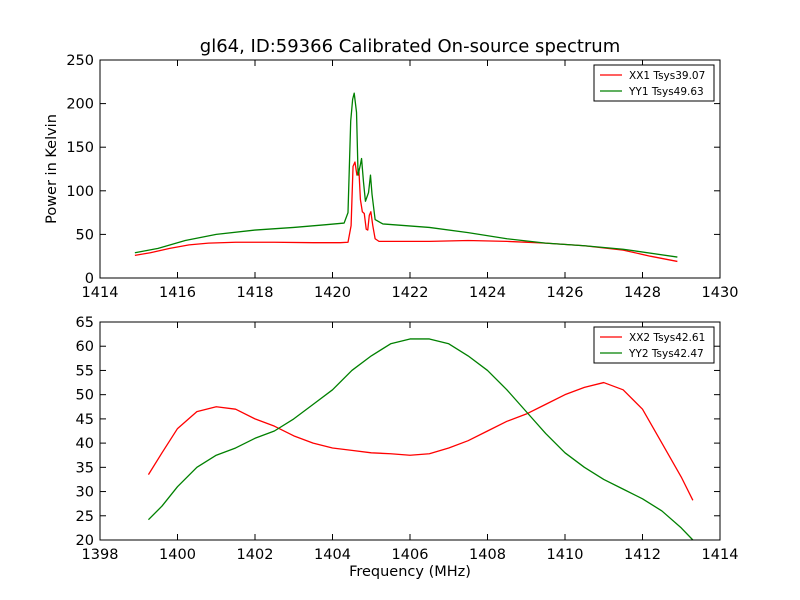  What do you see at coordinates (565, 293) in the screenshot?
I see `top-x-tick-label: 1426` at bounding box center [565, 293].